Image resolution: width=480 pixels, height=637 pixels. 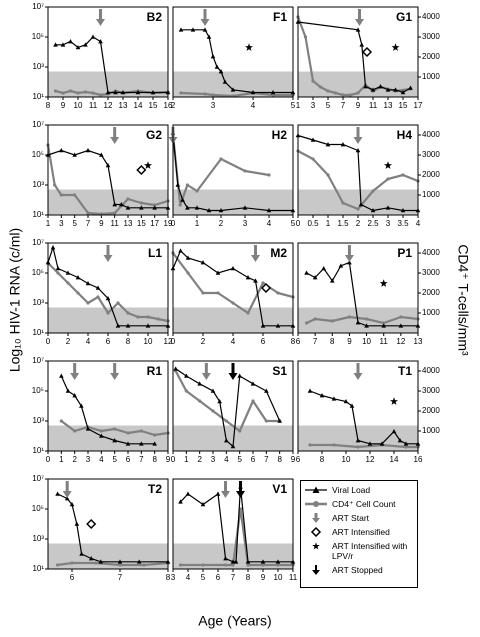 What do you see at coordinates (108, 105) in the screenshot?
I see `x-tick-label: 12` at bounding box center [108, 105].